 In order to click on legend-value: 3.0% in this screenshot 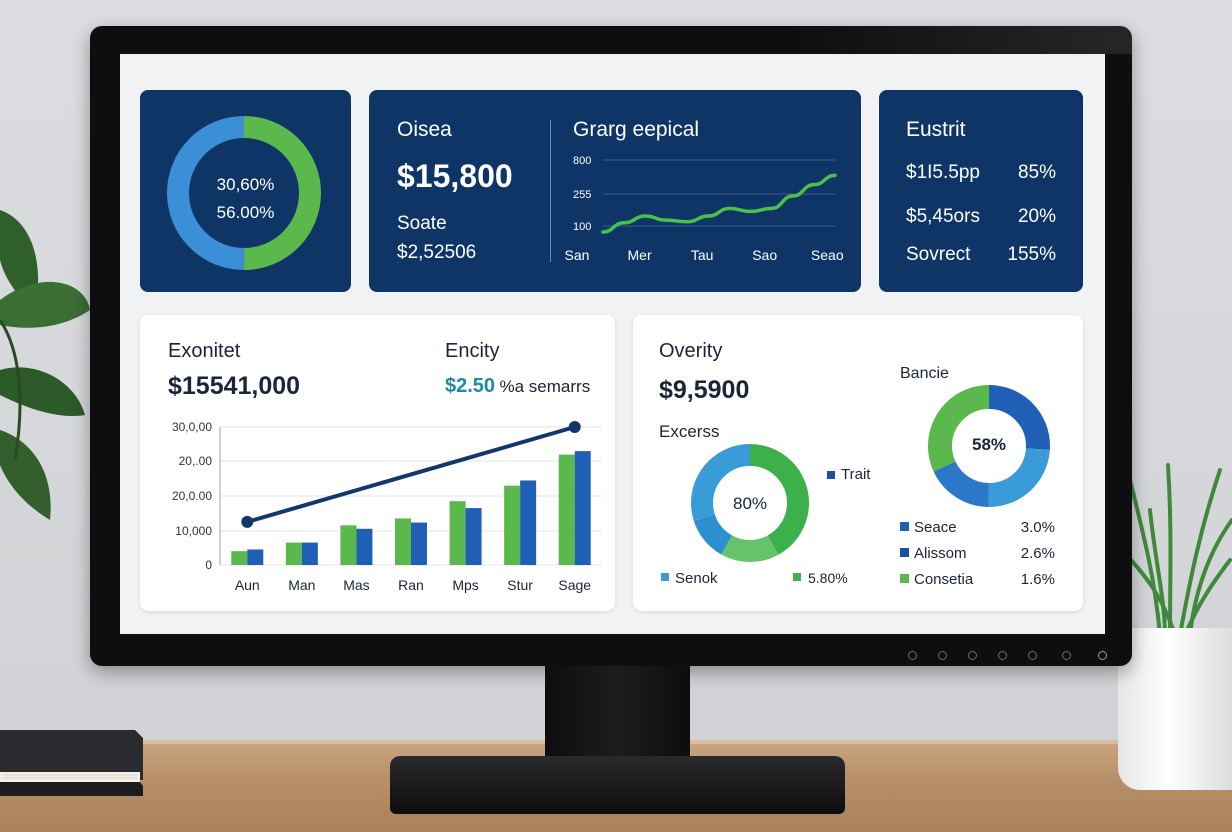, I will do `click(1037, 527)`.